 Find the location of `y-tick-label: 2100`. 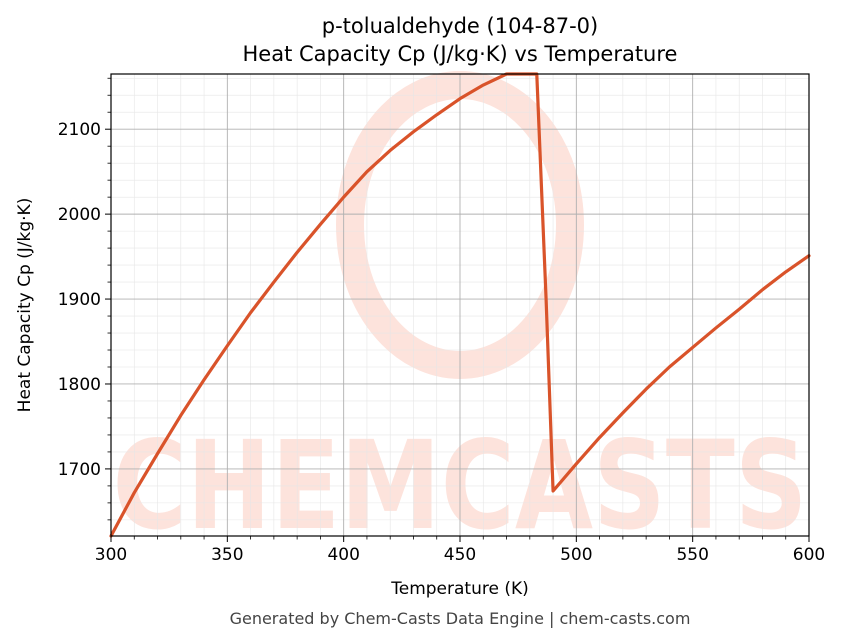

y-tick-label: 2100 is located at coordinates (79, 130).